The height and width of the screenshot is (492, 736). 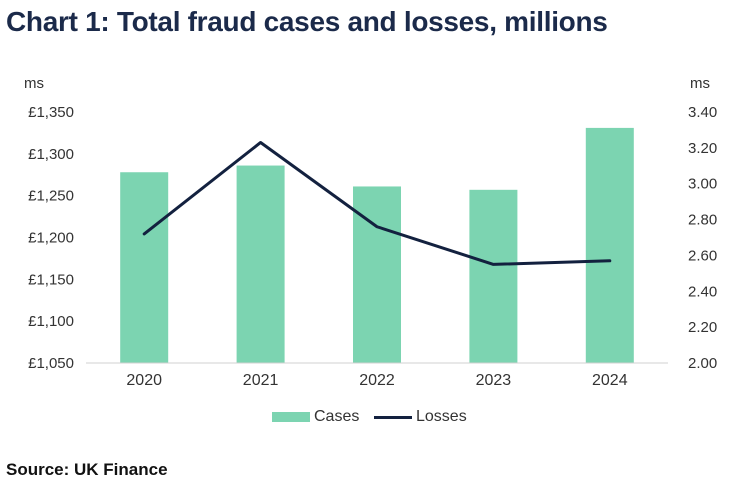 What do you see at coordinates (368, 418) in the screenshot?
I see `legend: Cases Losses` at bounding box center [368, 418].